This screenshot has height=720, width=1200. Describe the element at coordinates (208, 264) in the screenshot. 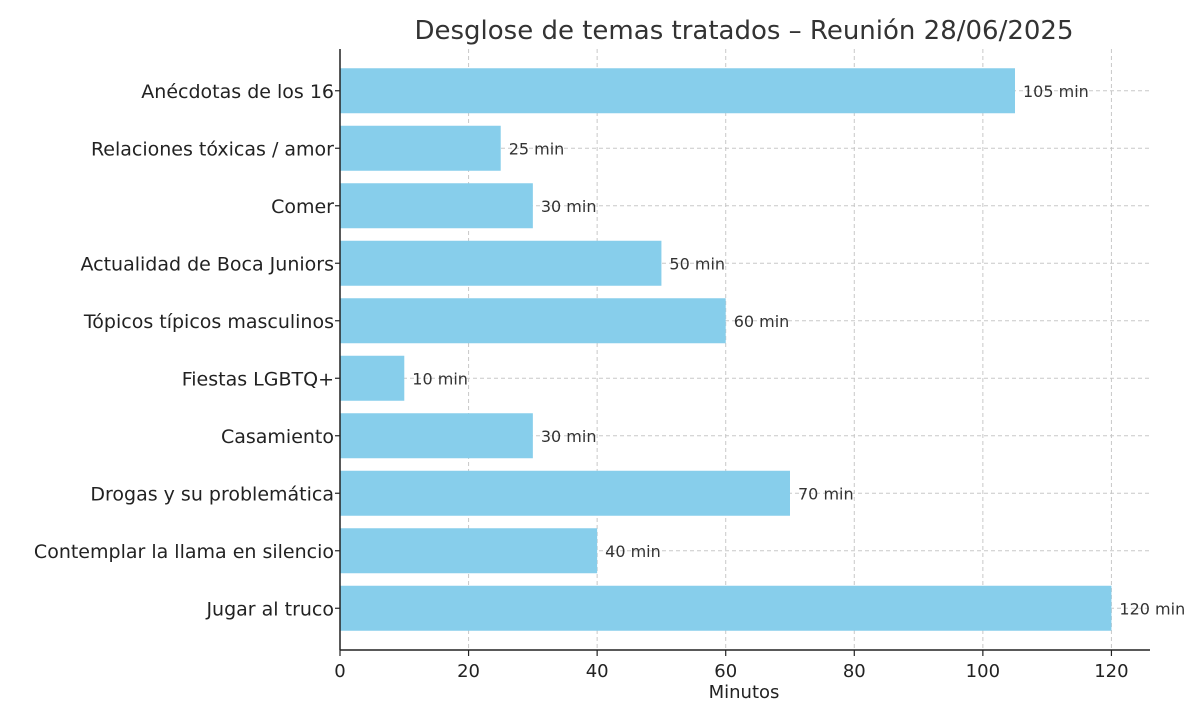

I see `category-label: Actualidad de Boca Juniors` at that location.